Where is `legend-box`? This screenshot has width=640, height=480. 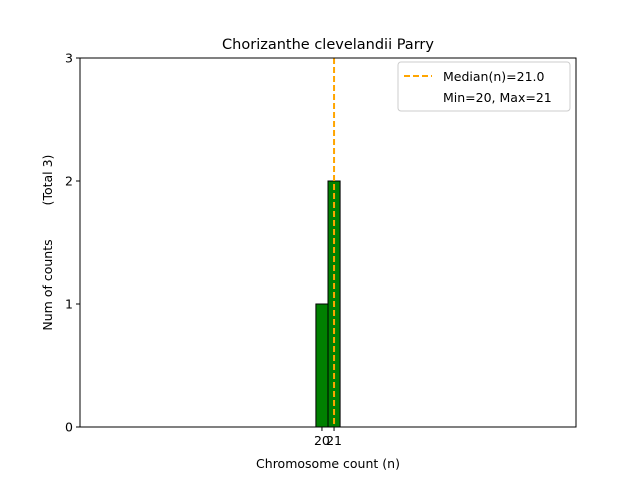 legend-box is located at coordinates (484, 86).